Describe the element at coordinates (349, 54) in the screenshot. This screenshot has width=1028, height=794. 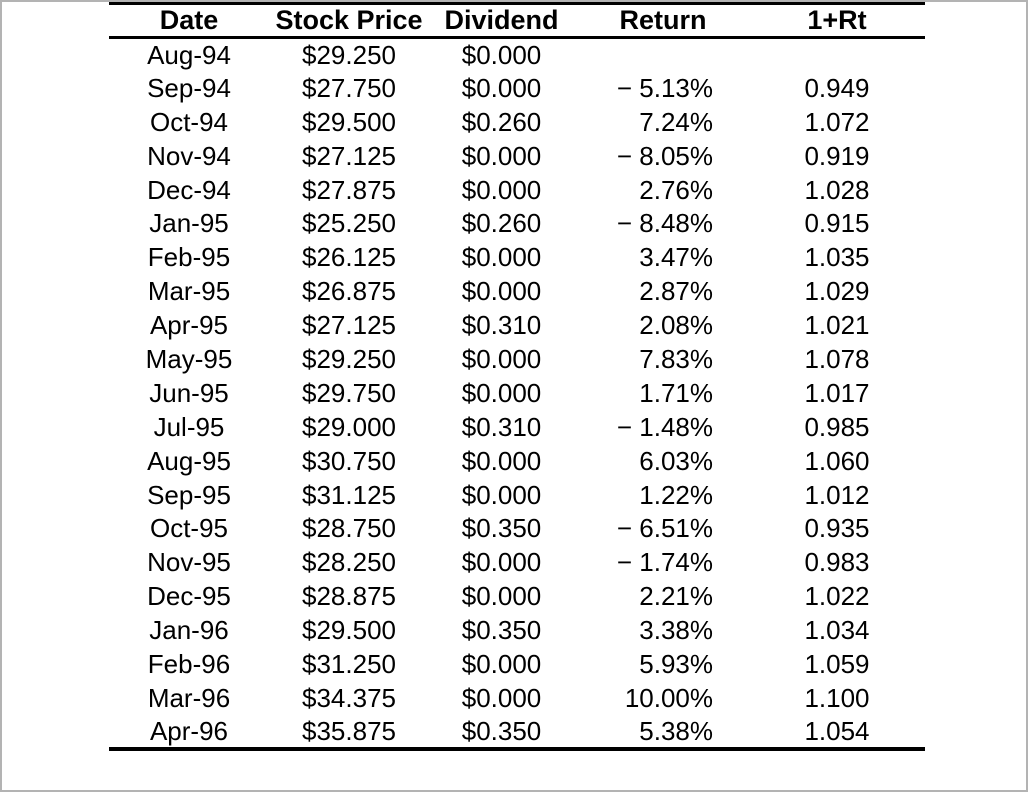
I see `table-cell: $29.250` at that location.